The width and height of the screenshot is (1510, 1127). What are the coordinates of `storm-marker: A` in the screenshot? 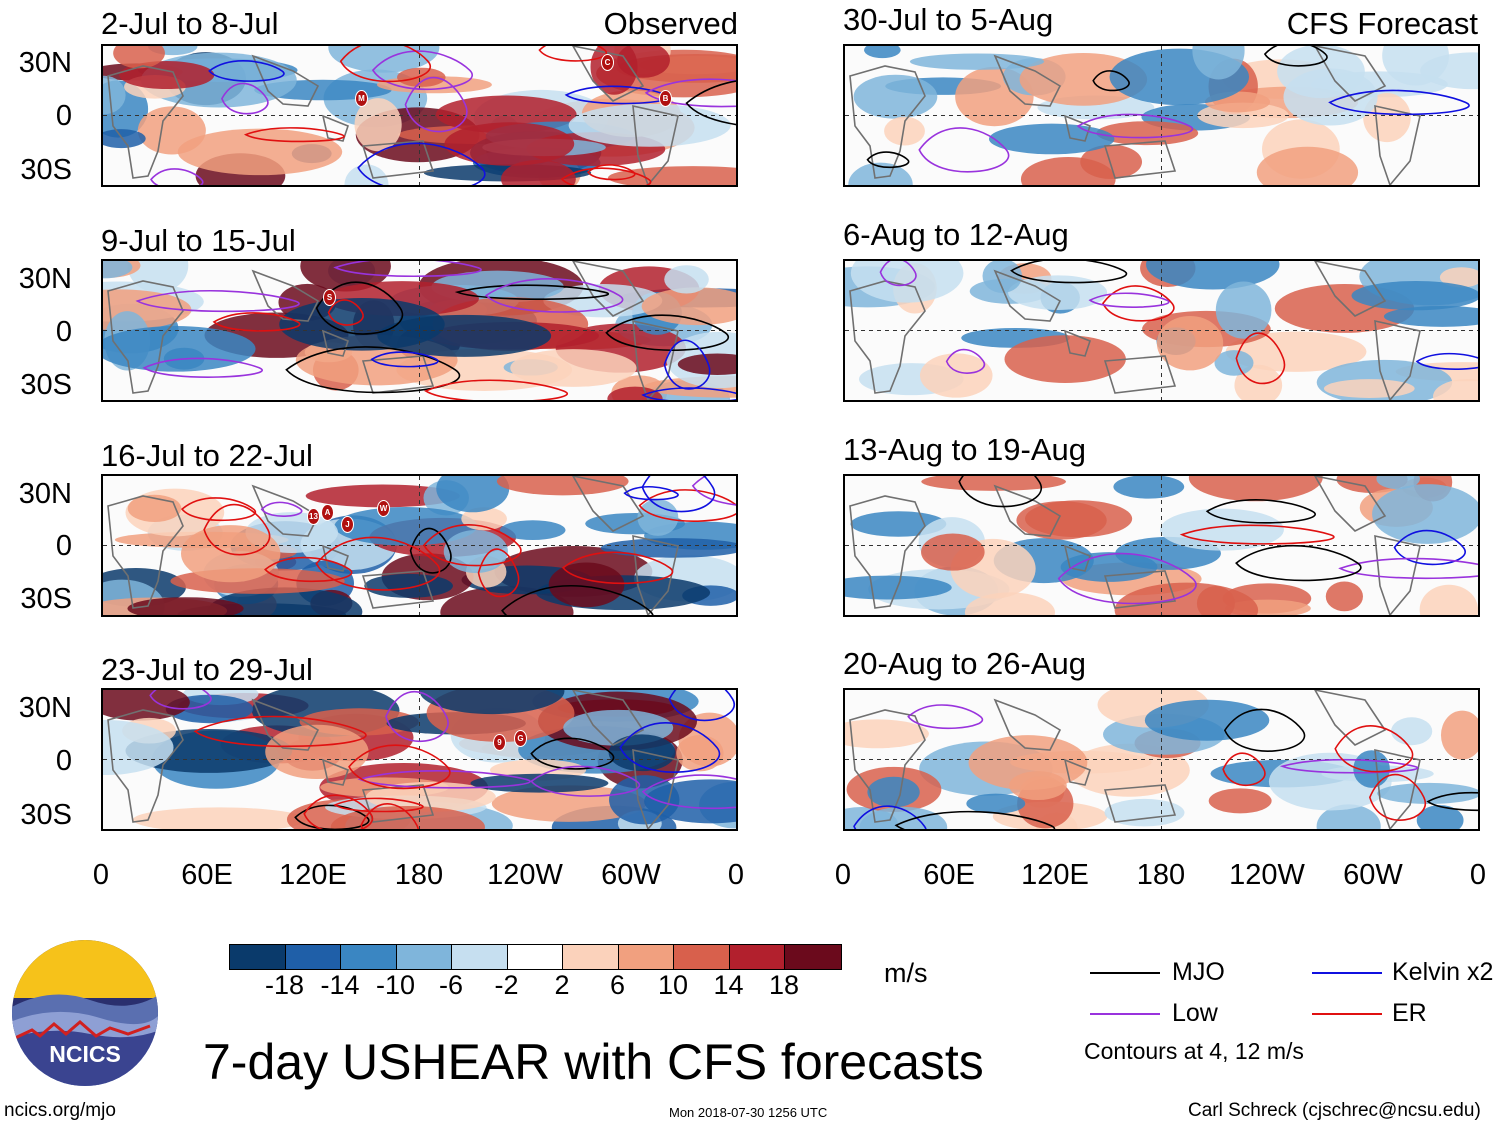 It's located at (327, 512).